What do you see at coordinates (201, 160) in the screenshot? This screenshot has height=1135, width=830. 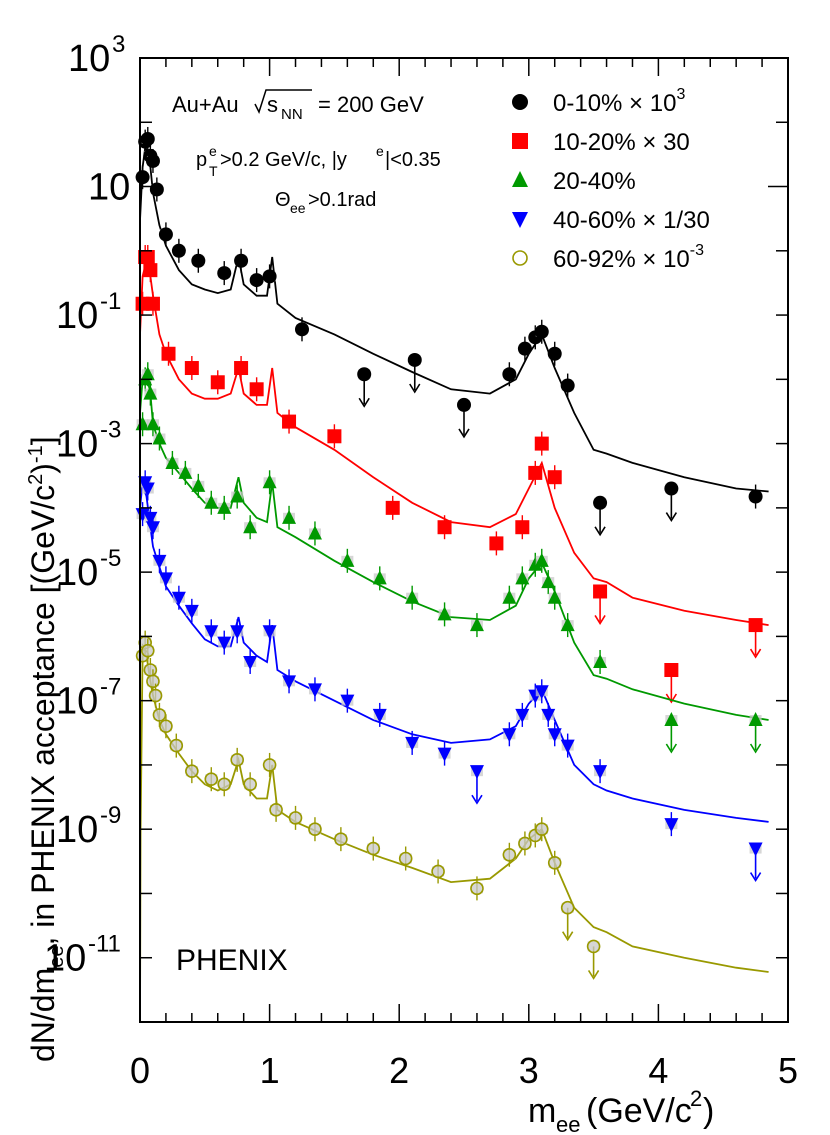 I see `pt-cut-p: p` at bounding box center [201, 160].